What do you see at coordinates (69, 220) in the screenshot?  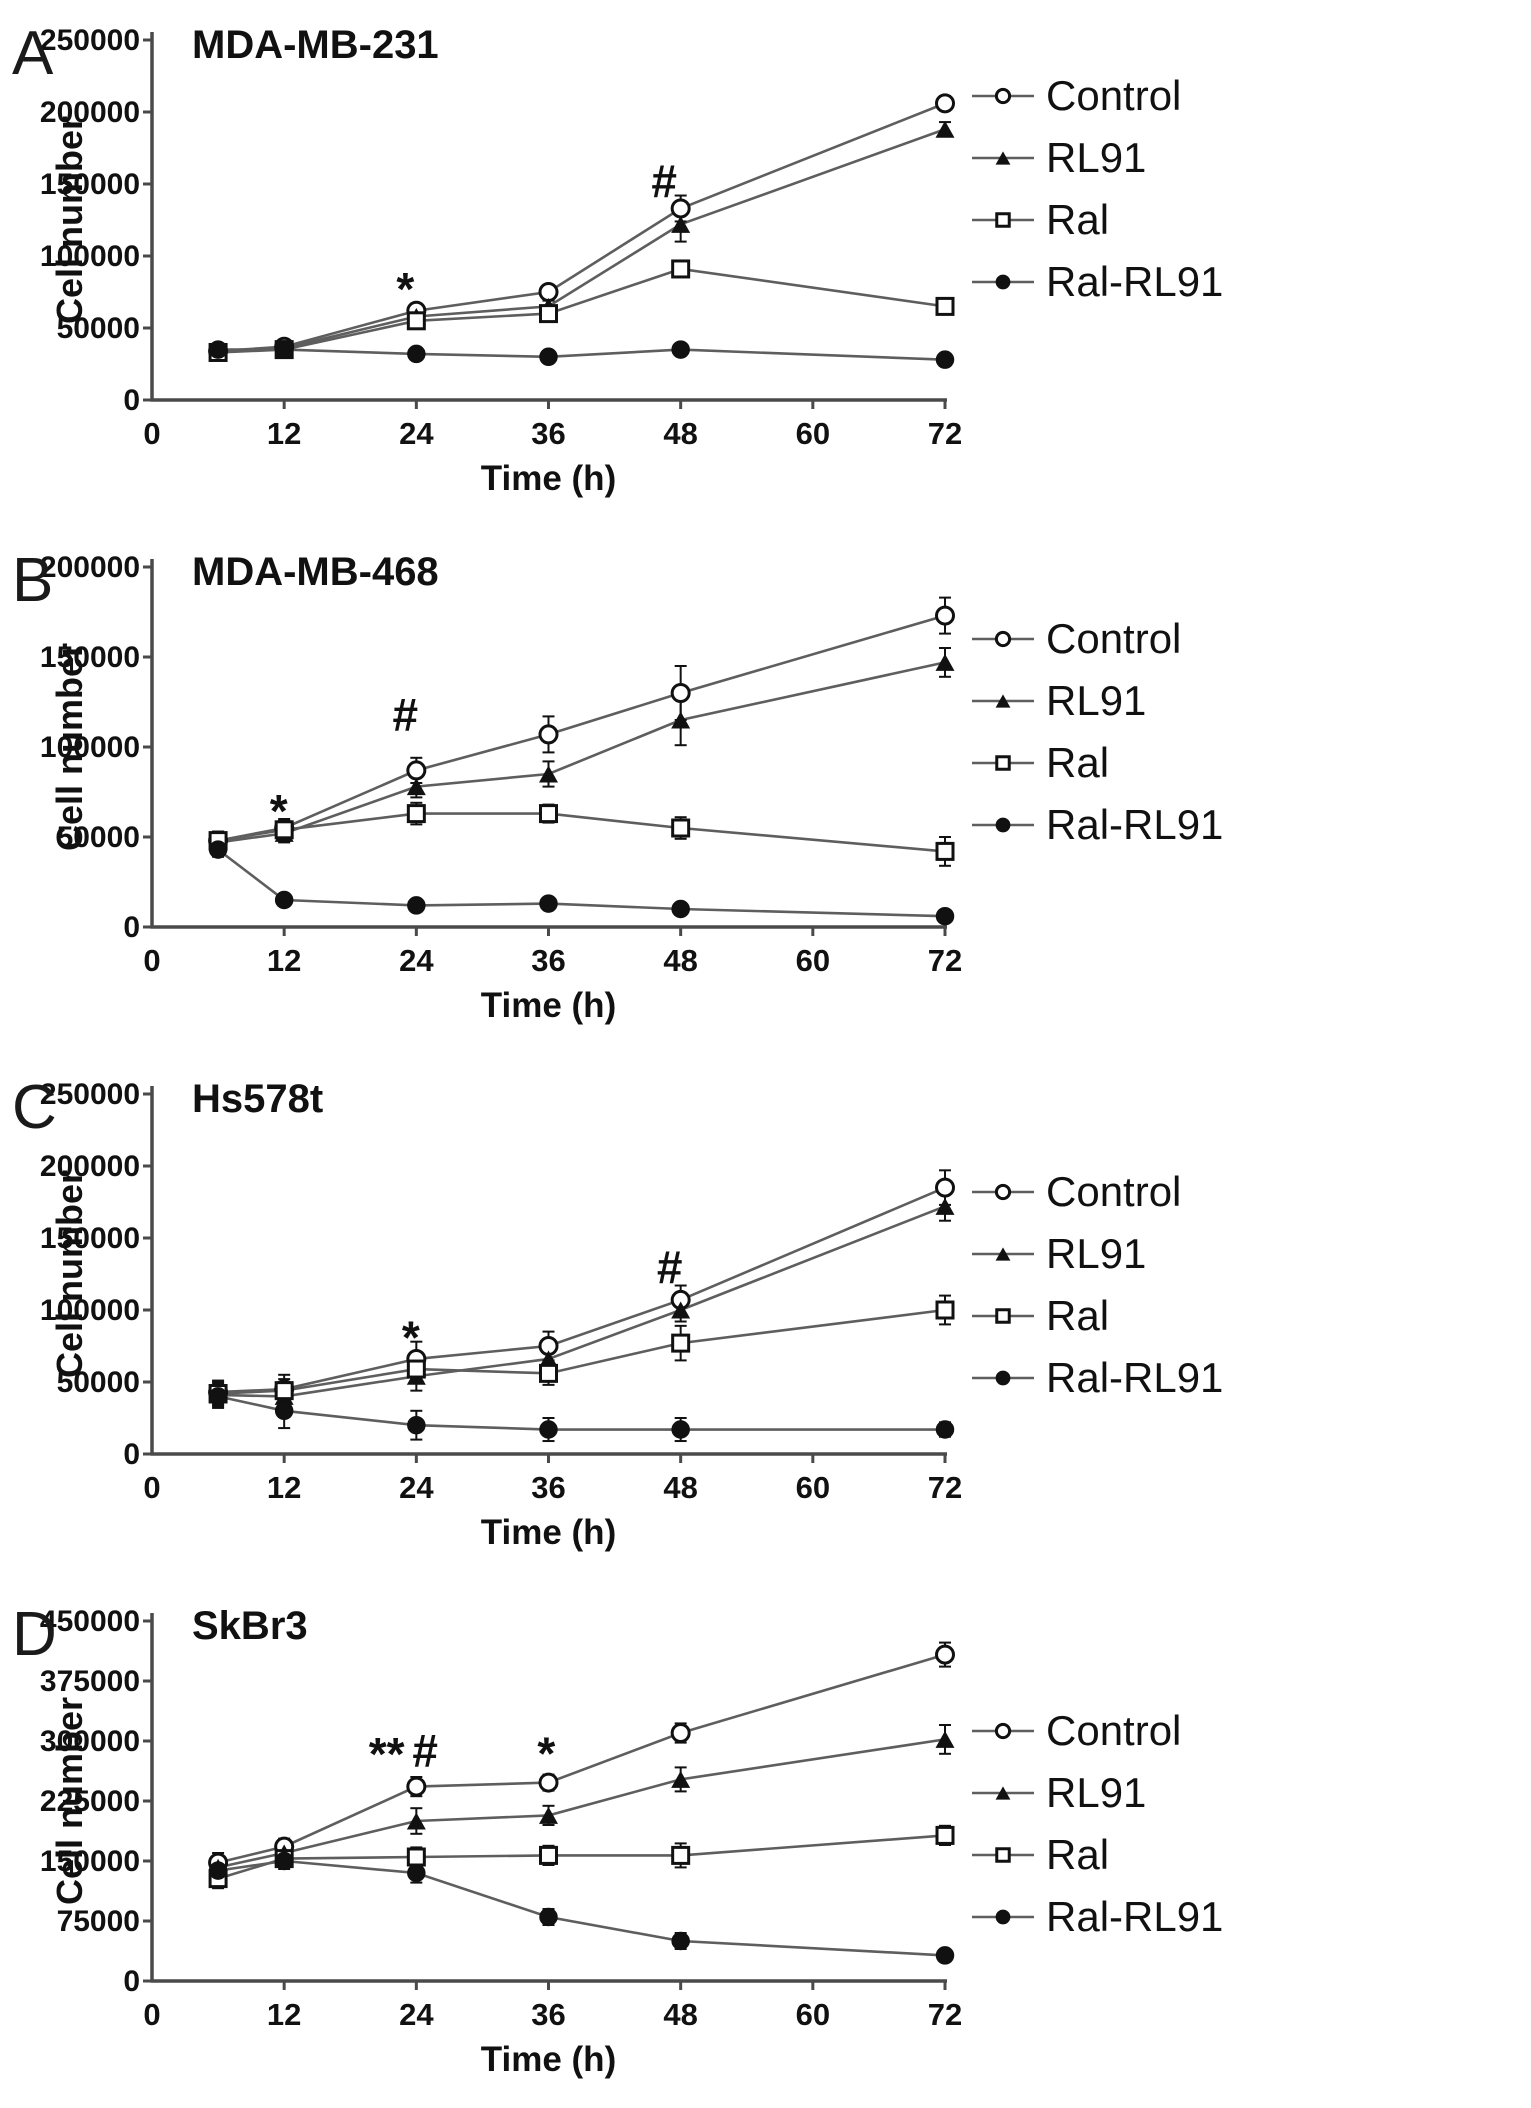 I see `y-axis-title: Cell number` at bounding box center [69, 220].